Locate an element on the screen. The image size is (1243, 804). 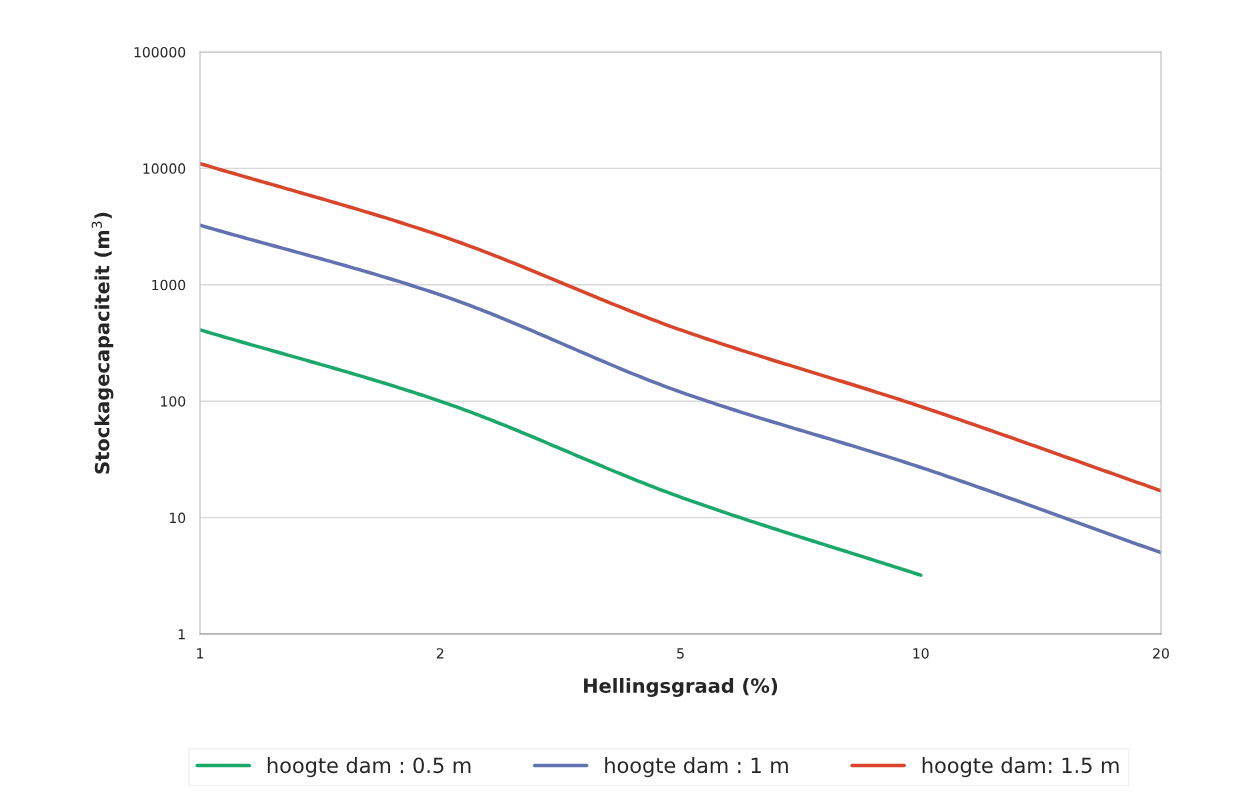
legend-label: hoogte dam : 1 m is located at coordinates (696, 767).